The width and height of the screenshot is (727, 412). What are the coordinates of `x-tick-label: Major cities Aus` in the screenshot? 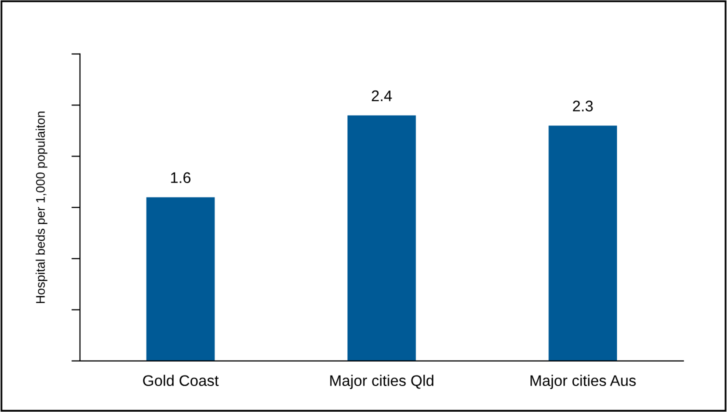 It's located at (583, 382).